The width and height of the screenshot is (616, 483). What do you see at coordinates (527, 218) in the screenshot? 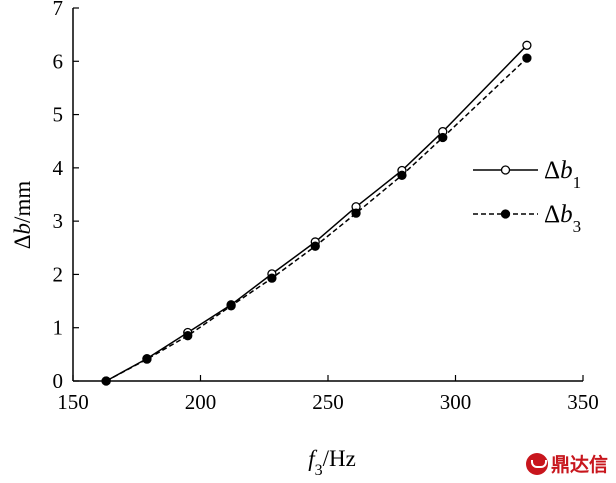
I see `legend-entry-2: Δb3` at bounding box center [527, 218].